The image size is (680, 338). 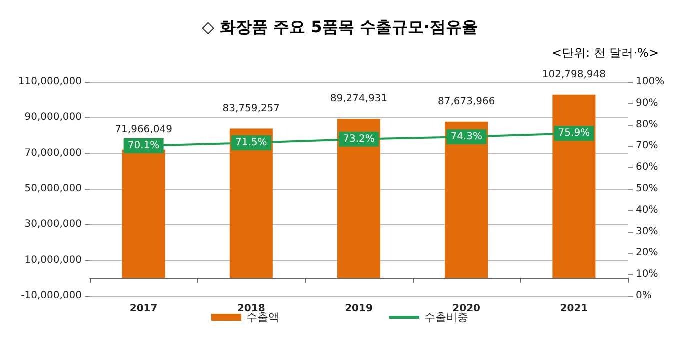 I want to click on y2-tick-label: 20%, so click(x=647, y=253).